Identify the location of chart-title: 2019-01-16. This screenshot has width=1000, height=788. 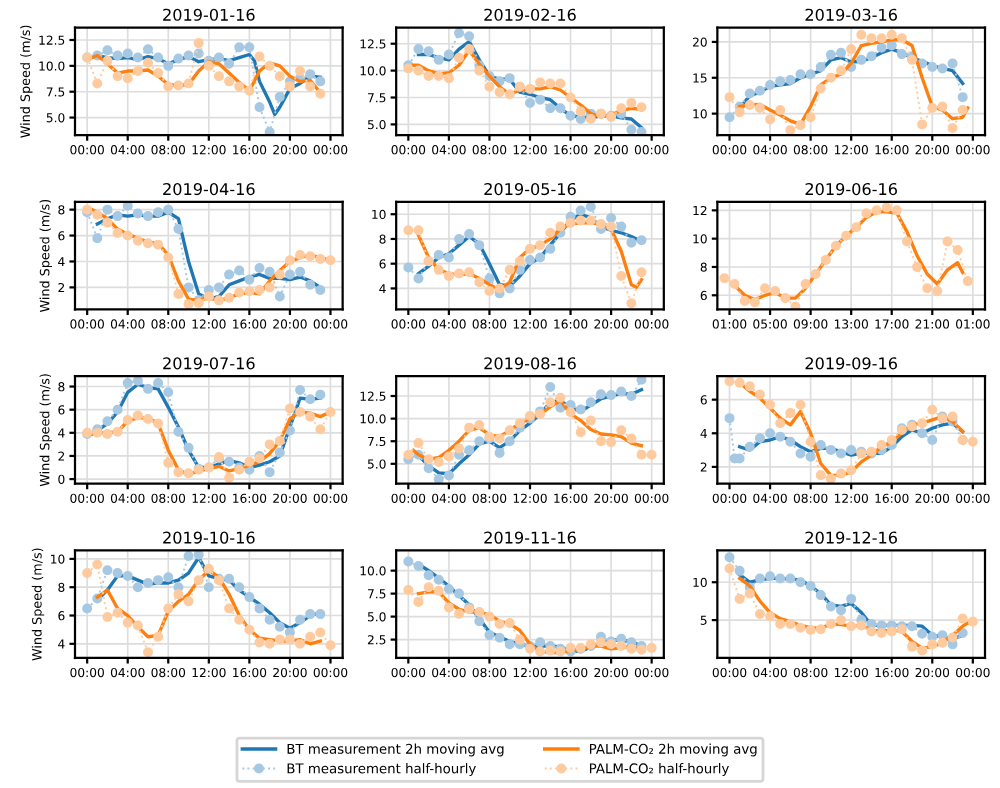
(209, 14).